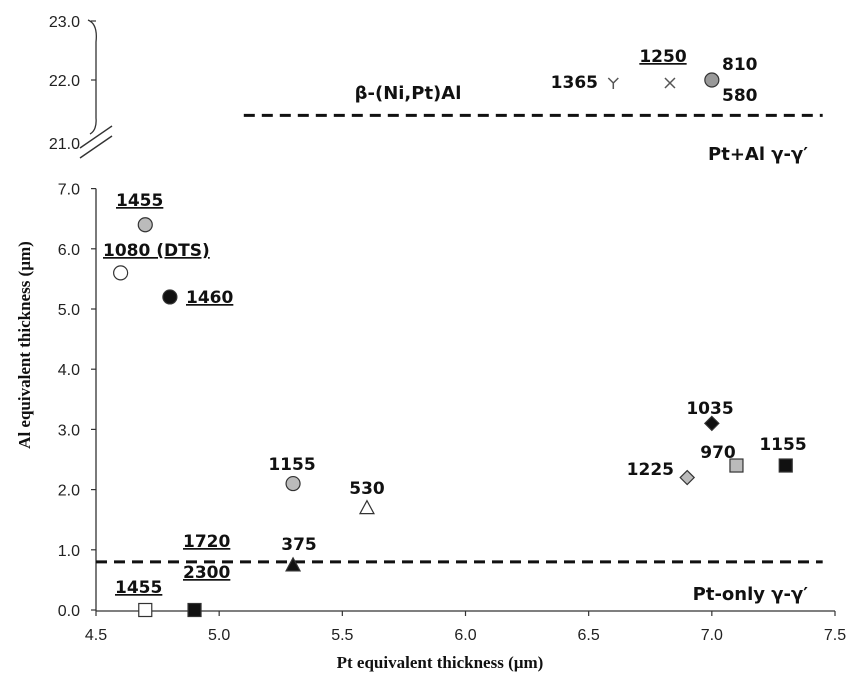  I want to click on x-axis-title: Pt equivalent thickness (µm), so click(440, 662).